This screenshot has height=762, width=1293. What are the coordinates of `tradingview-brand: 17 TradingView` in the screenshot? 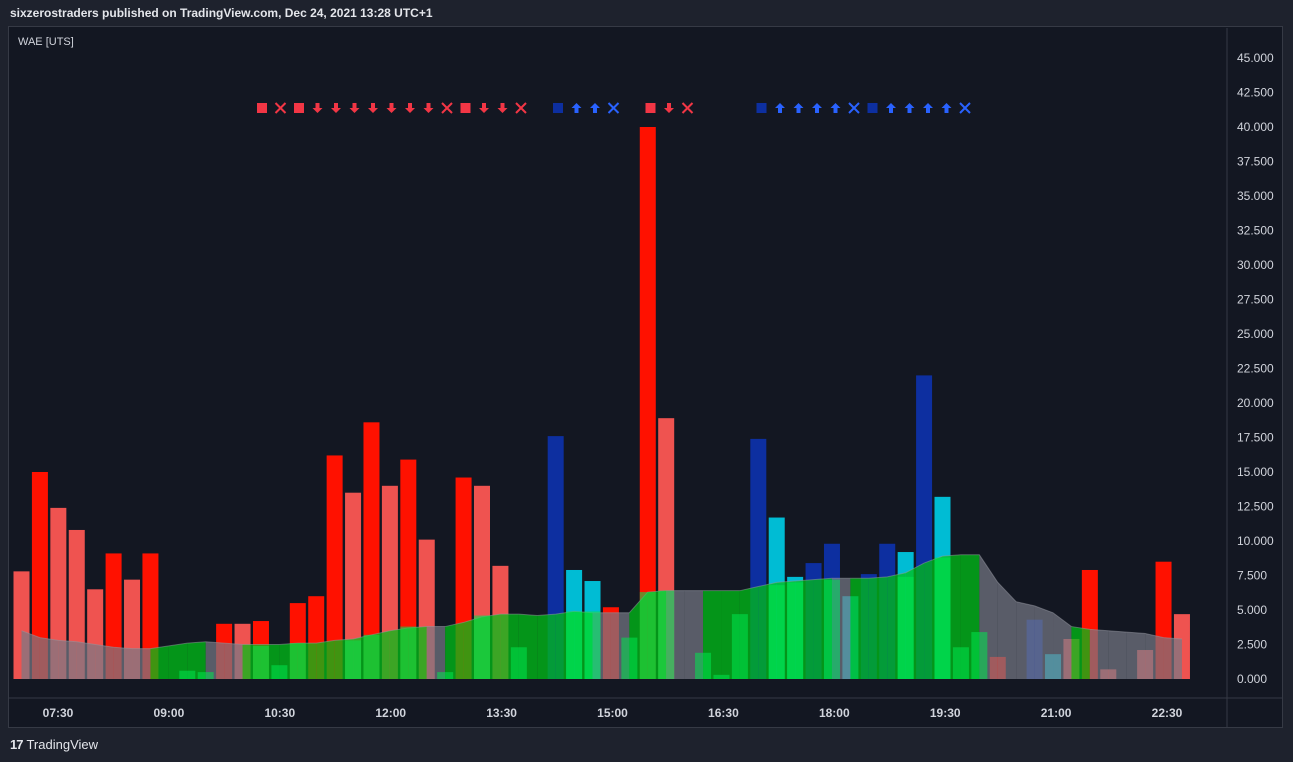 It's located at (54, 744).